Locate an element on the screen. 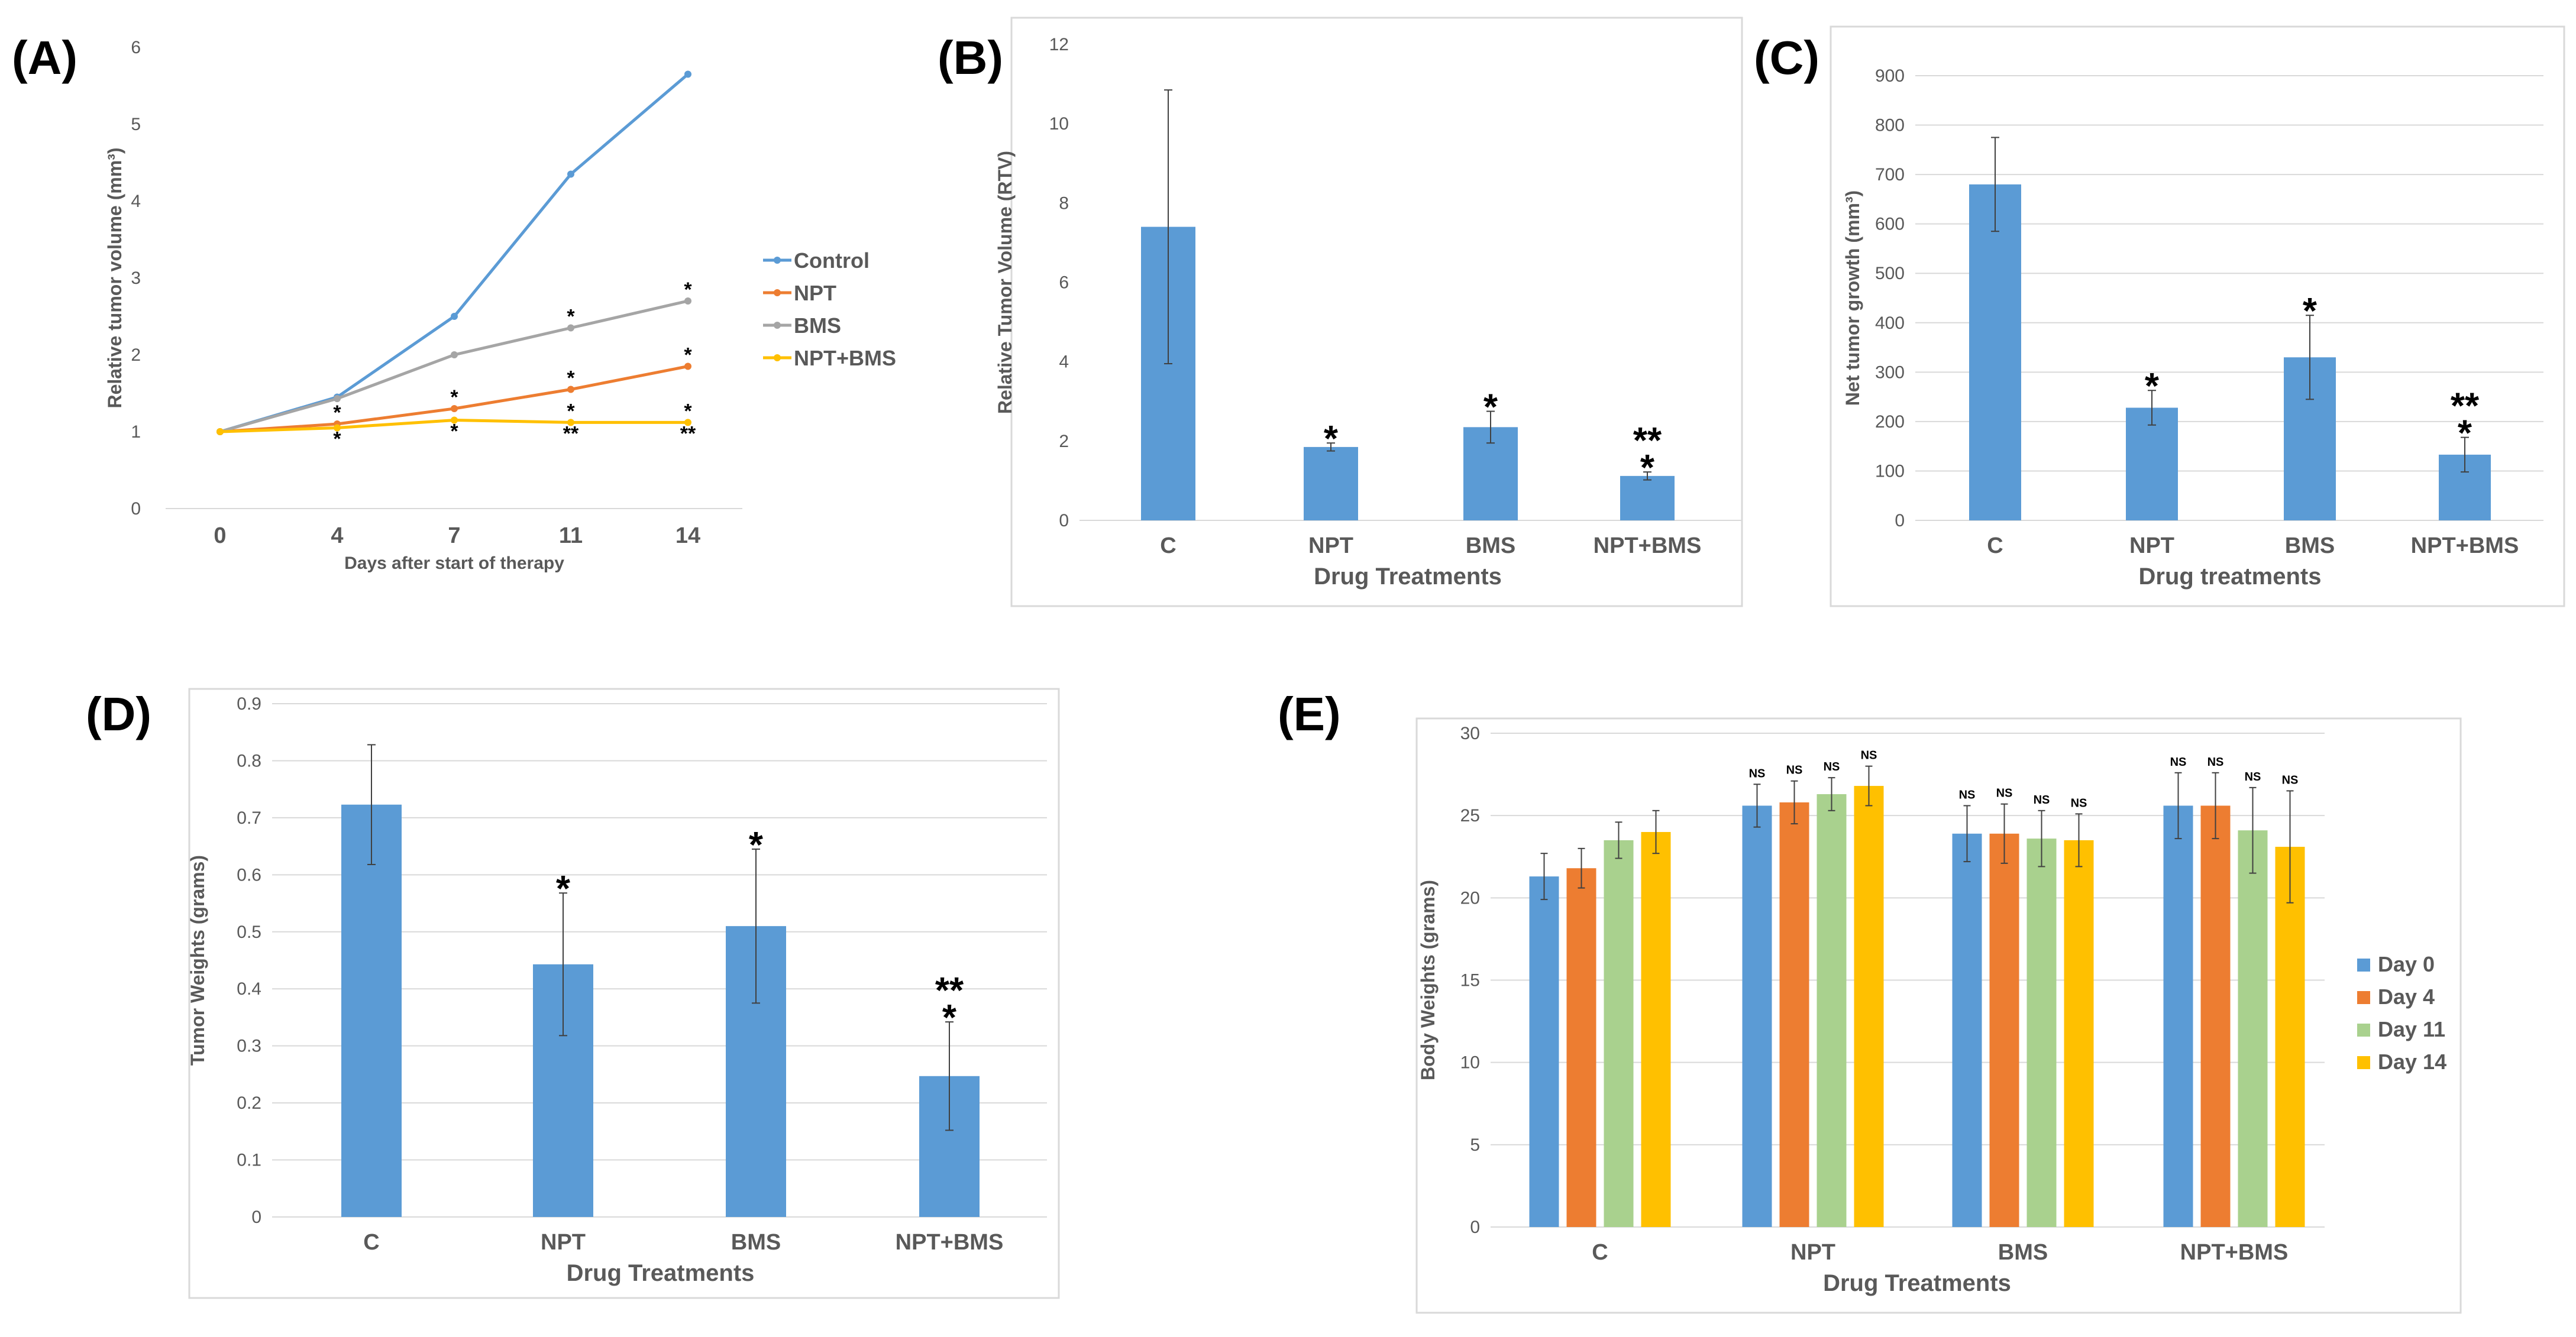  x-tick-label: 7 is located at coordinates (454, 536).